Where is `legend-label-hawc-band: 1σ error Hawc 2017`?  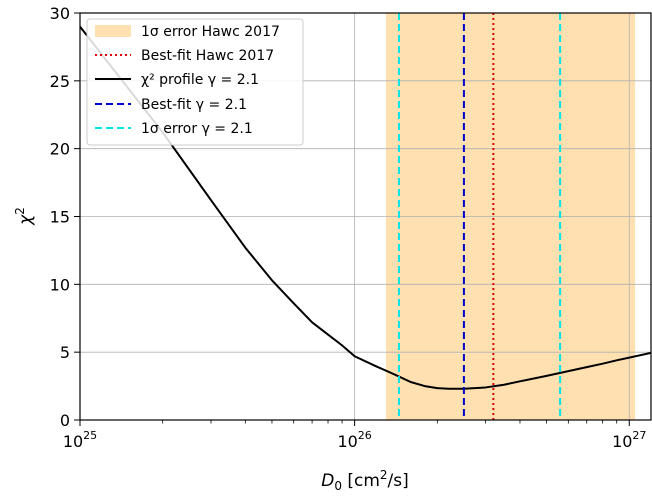
legend-label-hawc-band: 1σ error Hawc 2017 is located at coordinates (210, 32).